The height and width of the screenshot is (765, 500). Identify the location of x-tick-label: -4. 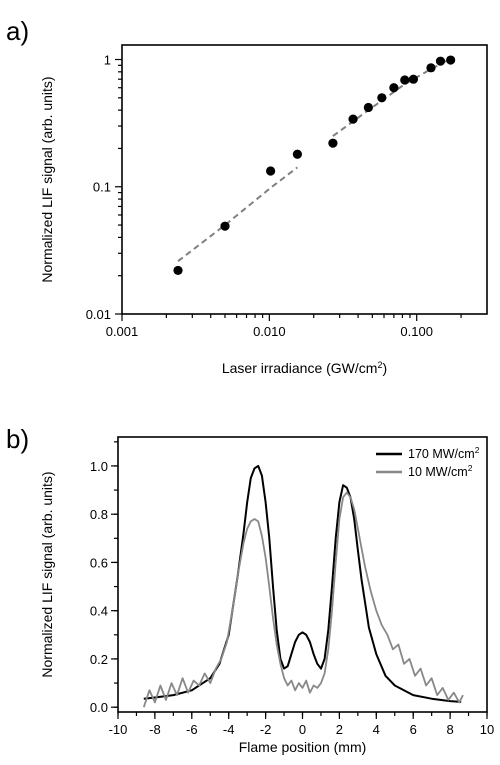
(229, 729).